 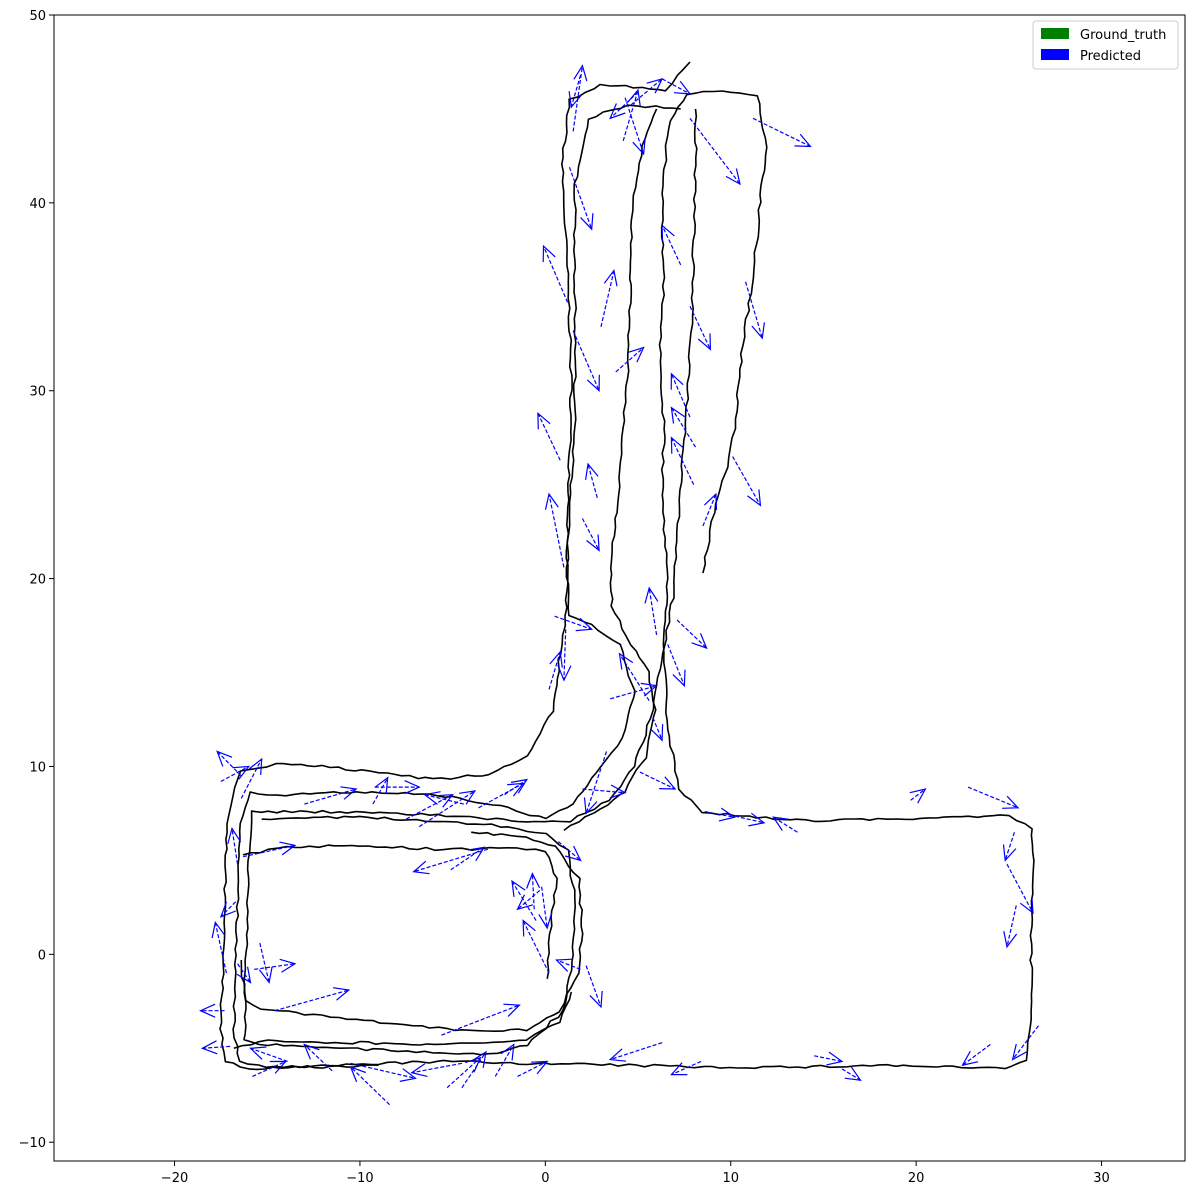 What do you see at coordinates (174, 1178) in the screenshot?
I see `x-tick-label: −20` at bounding box center [174, 1178].